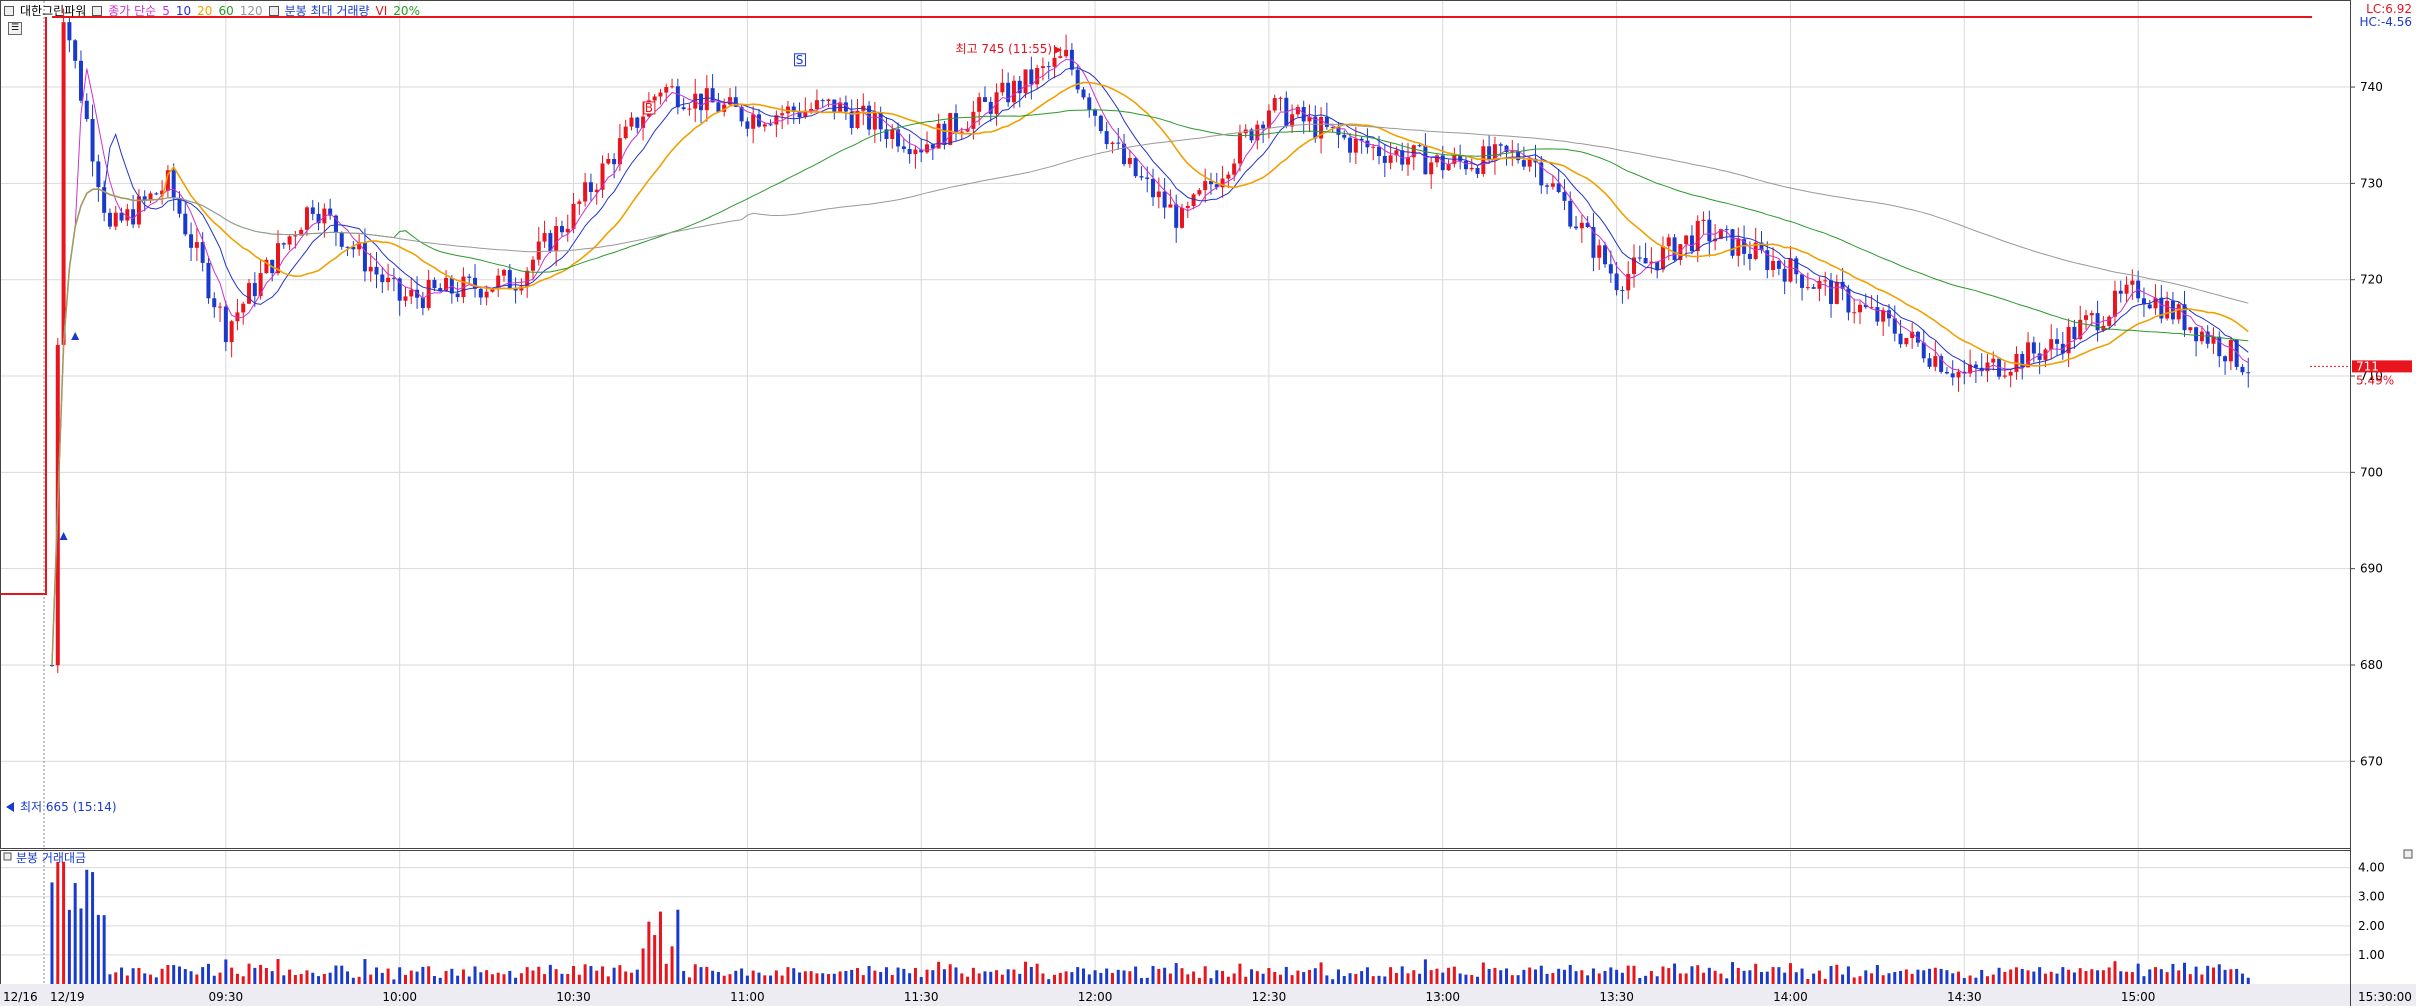  Describe the element at coordinates (2371, 926) in the screenshot. I see `volume-tick-label: 2.00` at that location.